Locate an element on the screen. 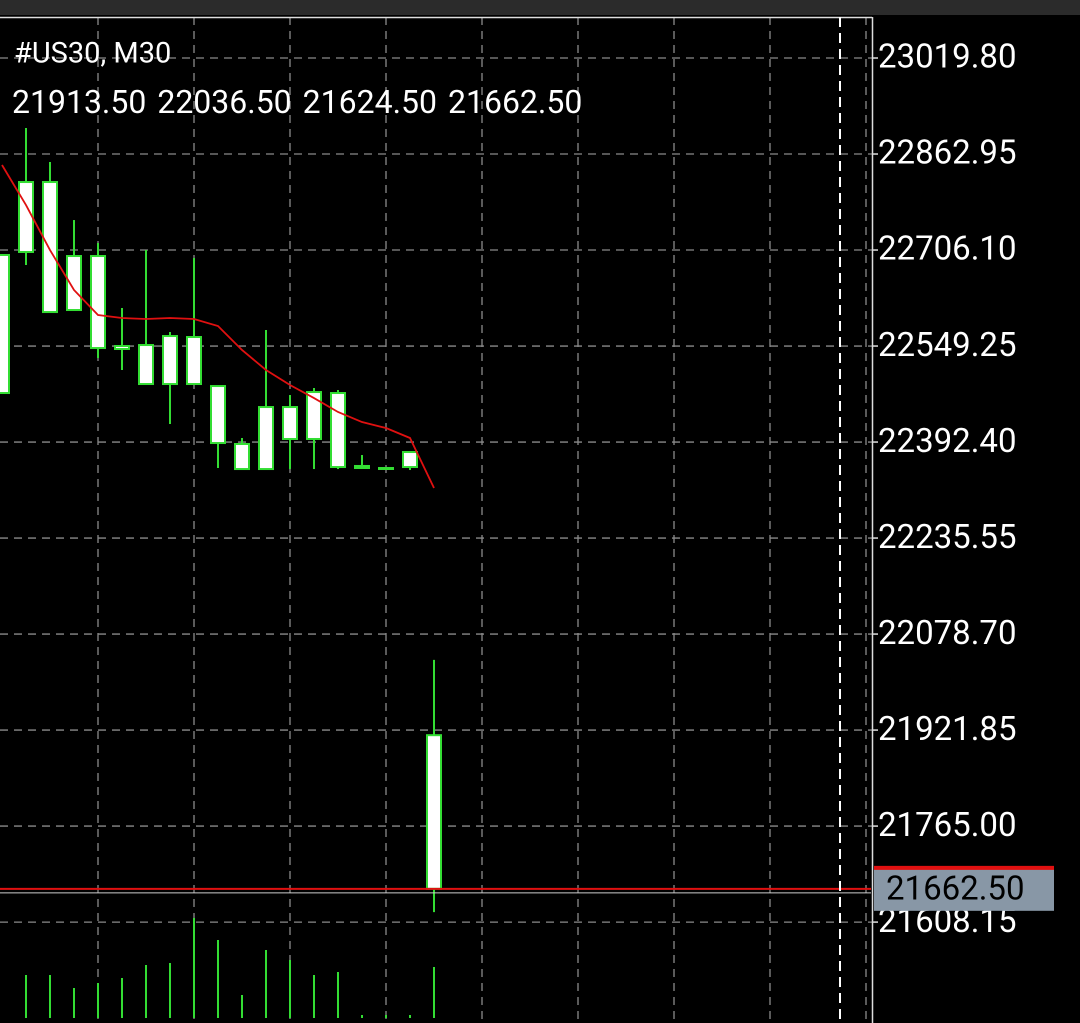 This screenshot has height=1023, width=1080. y-tick-label: 22862.95 is located at coordinates (947, 153).